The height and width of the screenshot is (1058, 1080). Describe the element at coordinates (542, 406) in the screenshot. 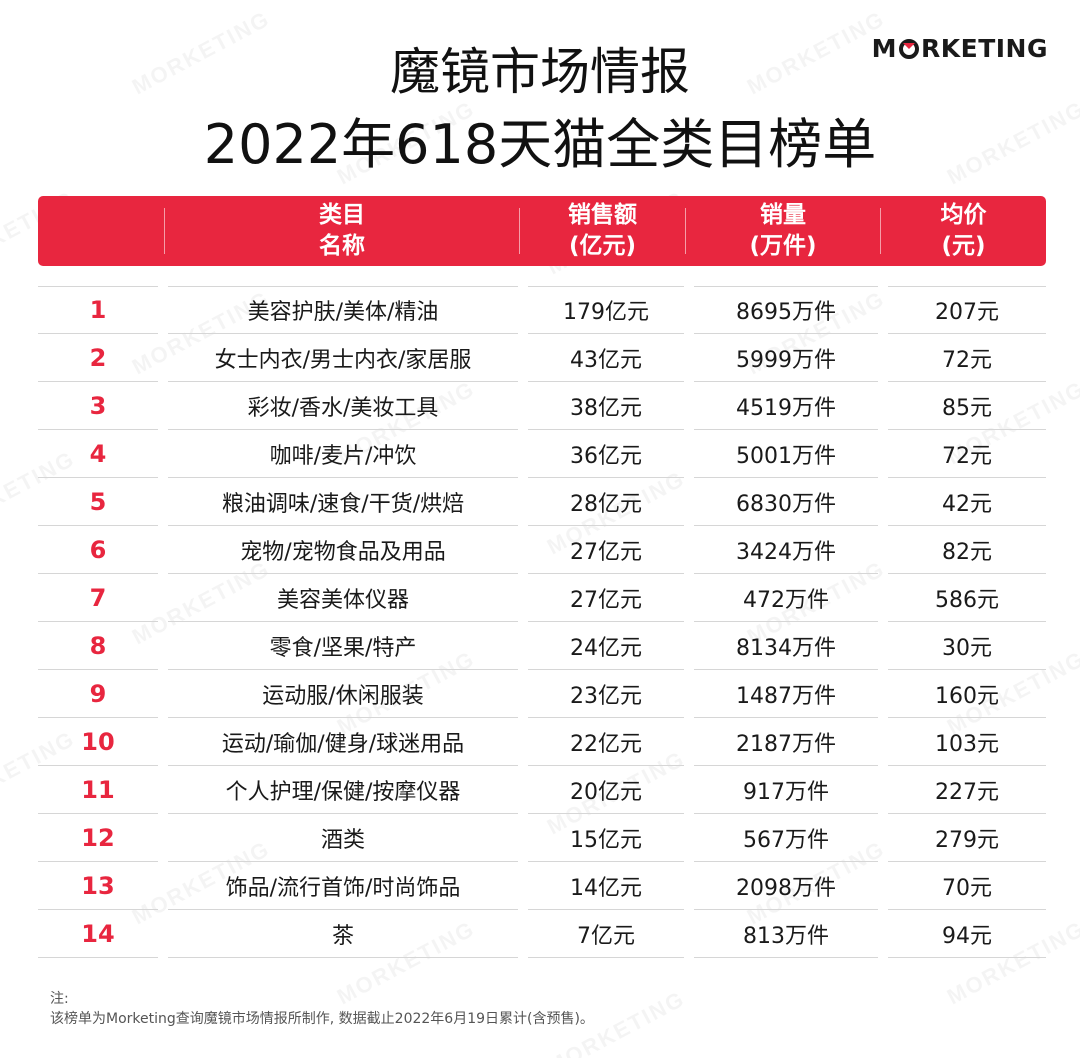

I see `table-row: 3 彩妆/香水/美妆工具 38亿元 4519万件 85元` at that location.